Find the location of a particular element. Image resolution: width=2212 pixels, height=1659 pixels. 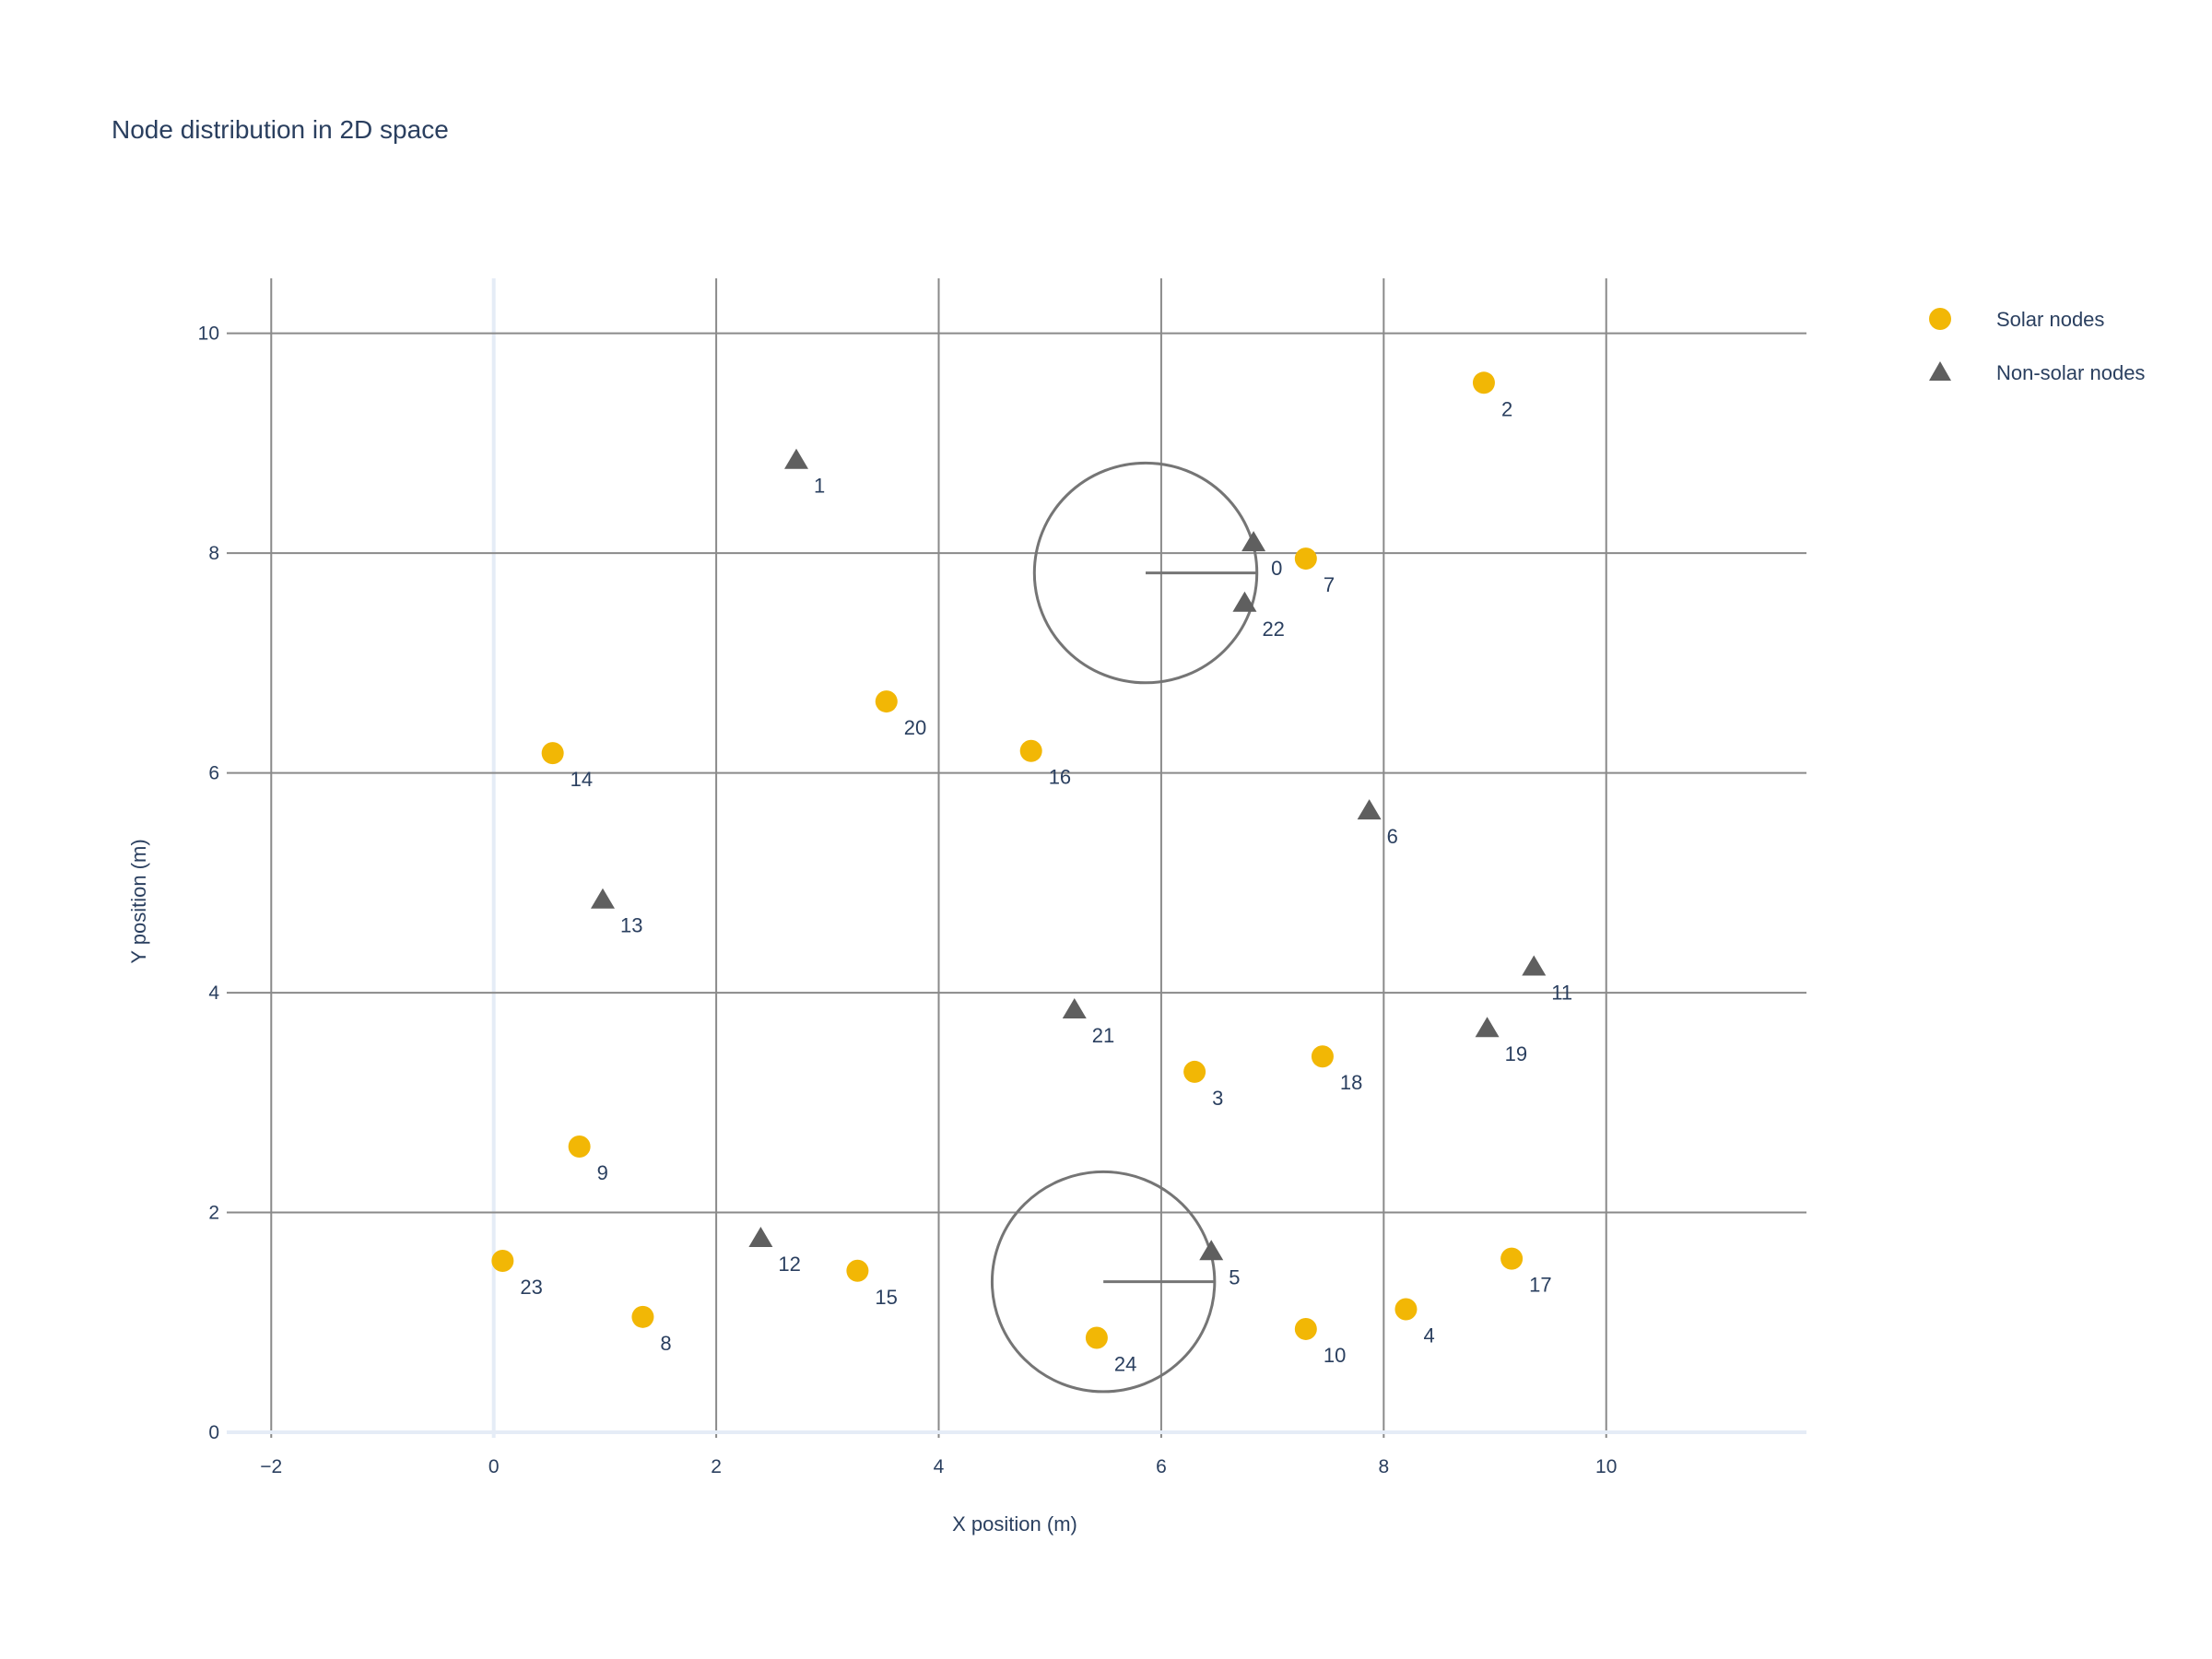

node-label: 7 is located at coordinates (1329, 584).